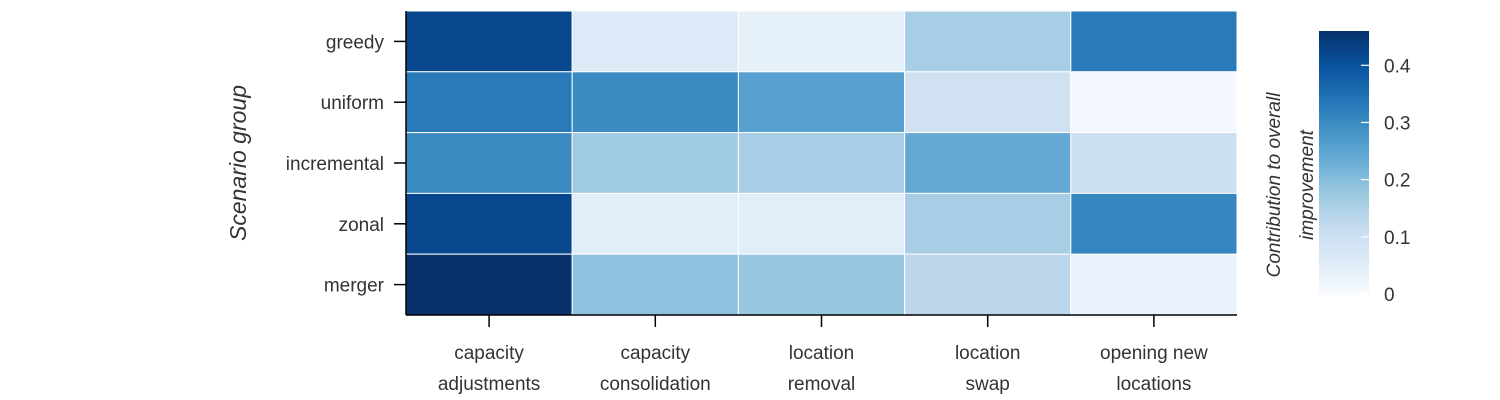 This screenshot has width=1500, height=400. I want to click on y-tick-label: incremental, so click(335, 164).